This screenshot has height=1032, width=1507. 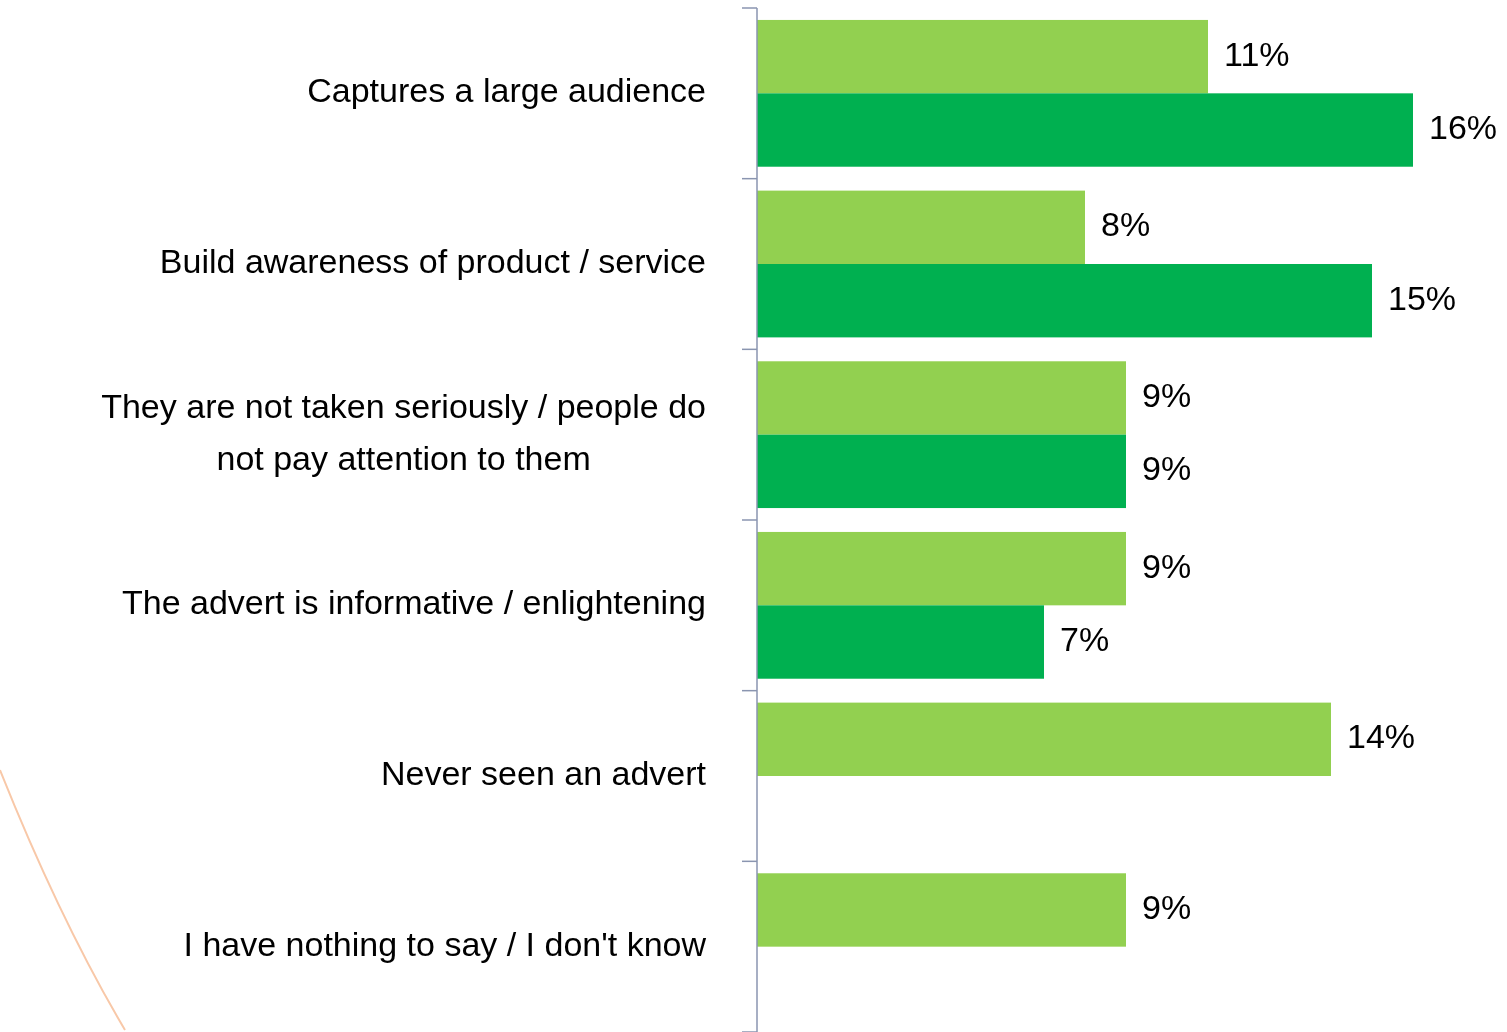 What do you see at coordinates (1257, 53) in the screenshot?
I see `data-label: 11%` at bounding box center [1257, 53].